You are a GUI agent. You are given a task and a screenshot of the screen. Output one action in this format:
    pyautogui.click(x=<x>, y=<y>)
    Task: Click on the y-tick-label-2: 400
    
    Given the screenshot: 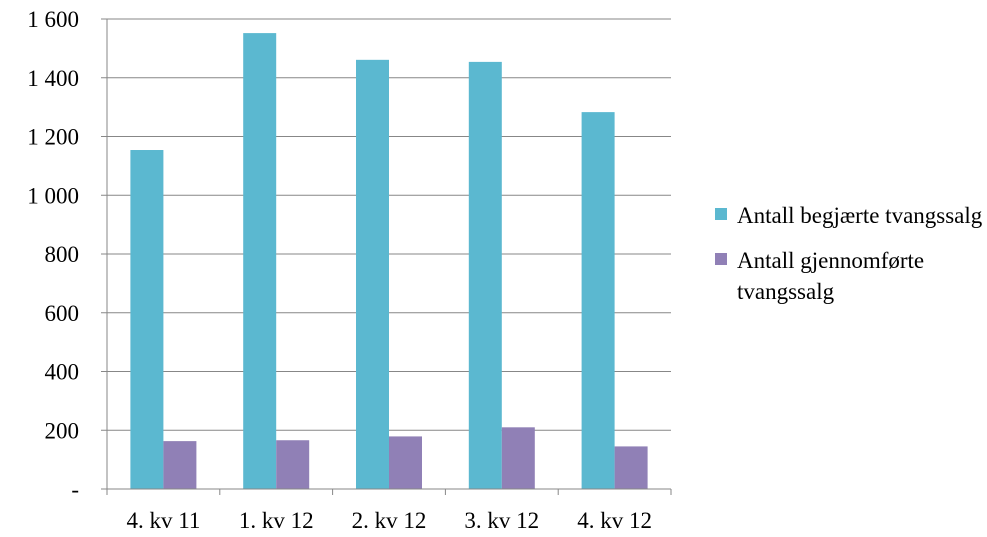 What is the action you would take?
    pyautogui.click(x=62, y=372)
    